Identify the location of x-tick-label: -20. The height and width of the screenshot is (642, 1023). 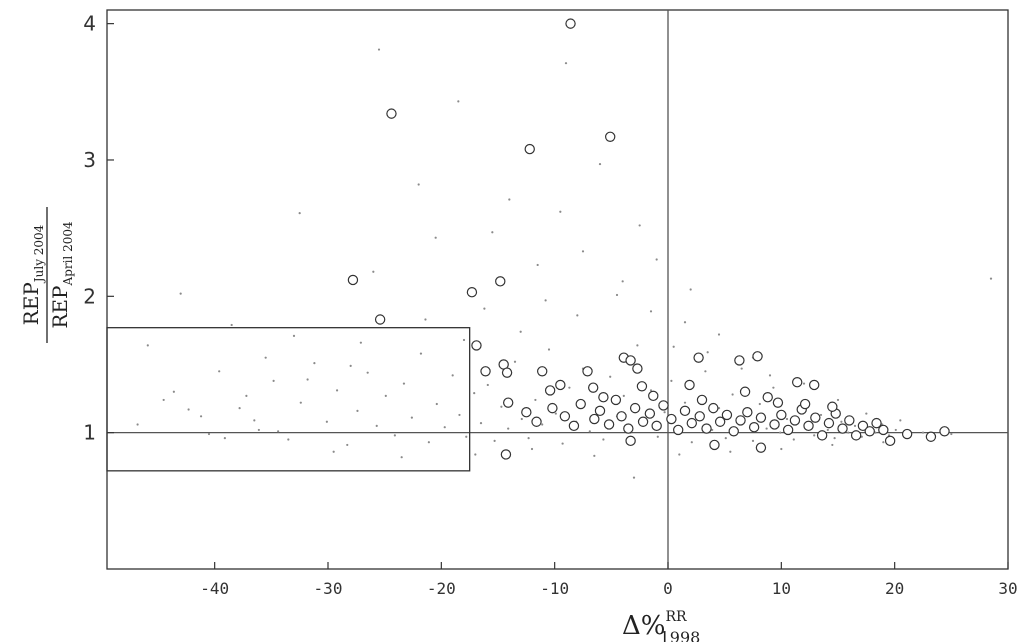
(441, 588).